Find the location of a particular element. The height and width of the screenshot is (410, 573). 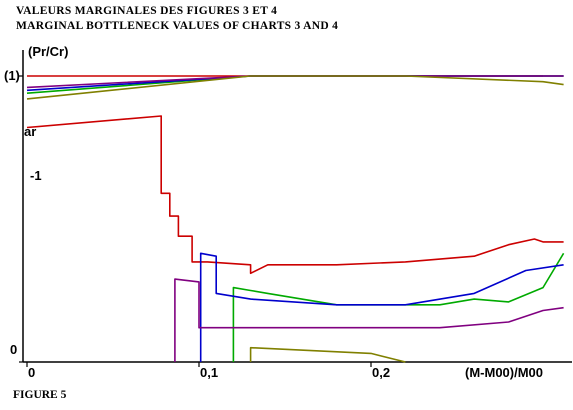

x-tick-label: 0,2 is located at coordinates (381, 372).